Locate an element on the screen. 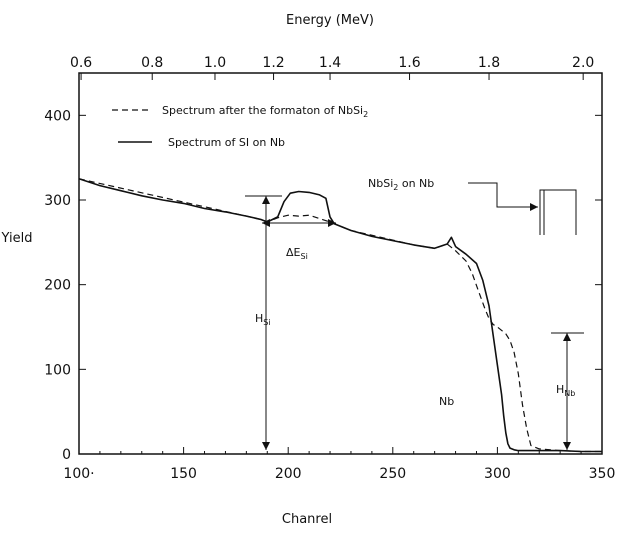 The width and height of the screenshot is (641, 546). top-axis-ticks: 0.6 0.8 1.0 1.2 1.4 1.6 1.8 2.0 is located at coordinates (332, 67).